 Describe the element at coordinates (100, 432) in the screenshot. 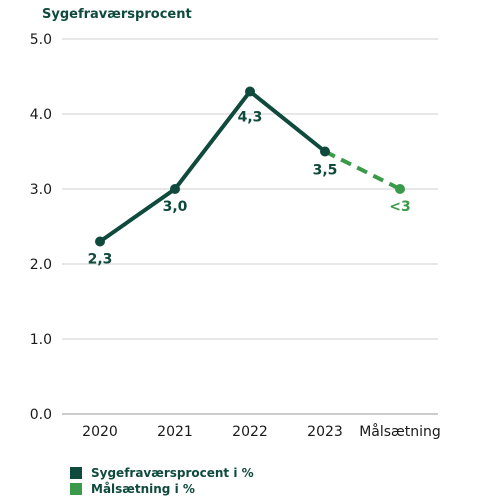

I see `x-tick-label: 2020` at that location.